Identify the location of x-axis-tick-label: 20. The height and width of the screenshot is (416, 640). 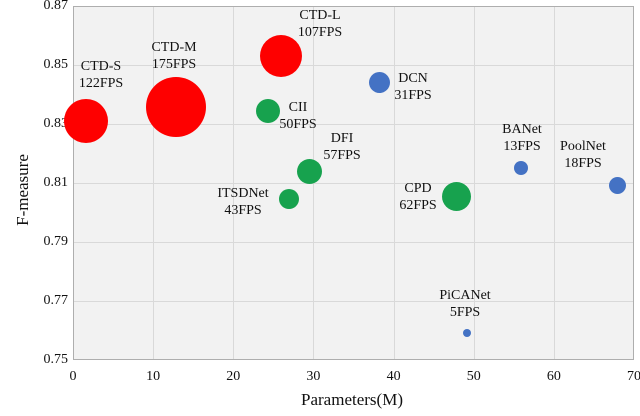
(233, 376).